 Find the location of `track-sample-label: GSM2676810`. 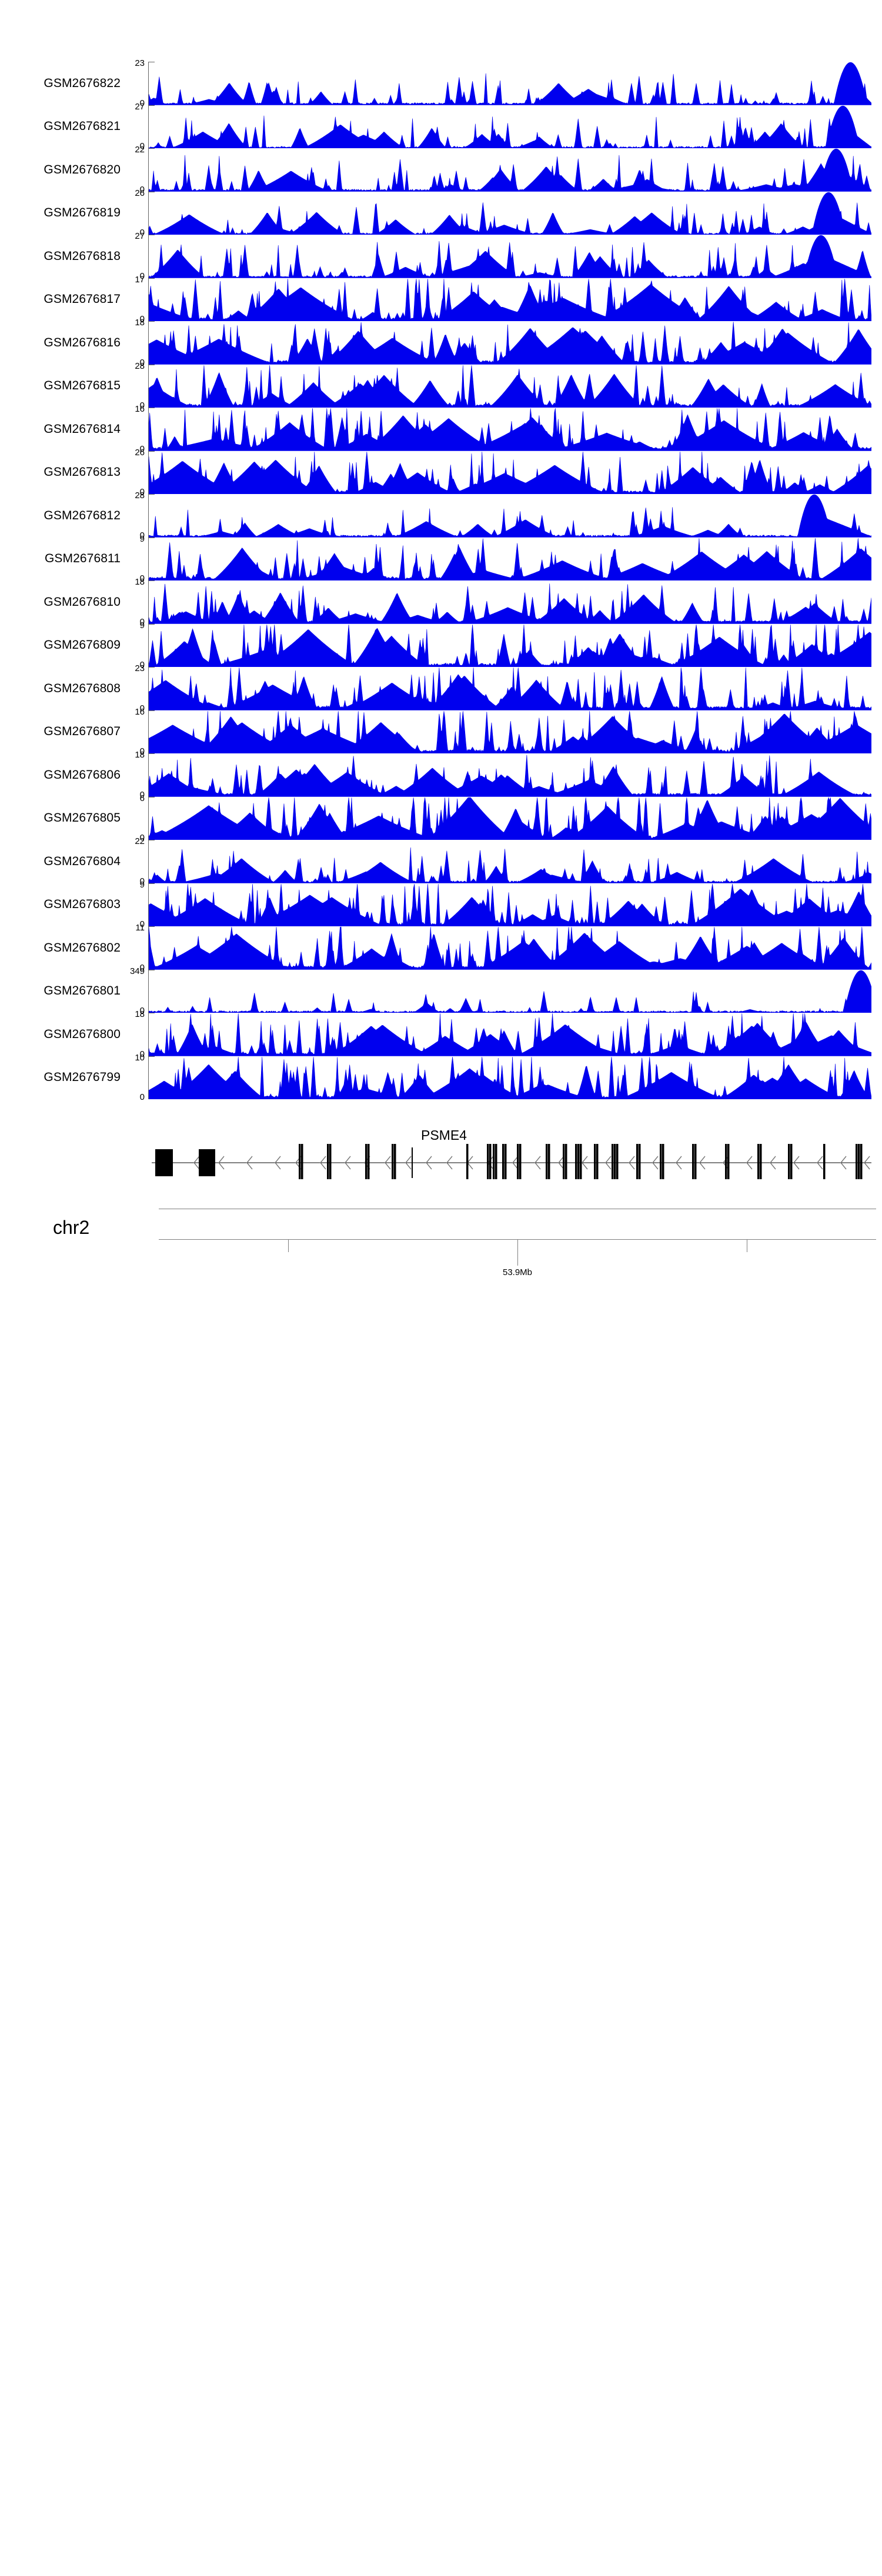

track-sample-label: GSM2676810 is located at coordinates (82, 602).